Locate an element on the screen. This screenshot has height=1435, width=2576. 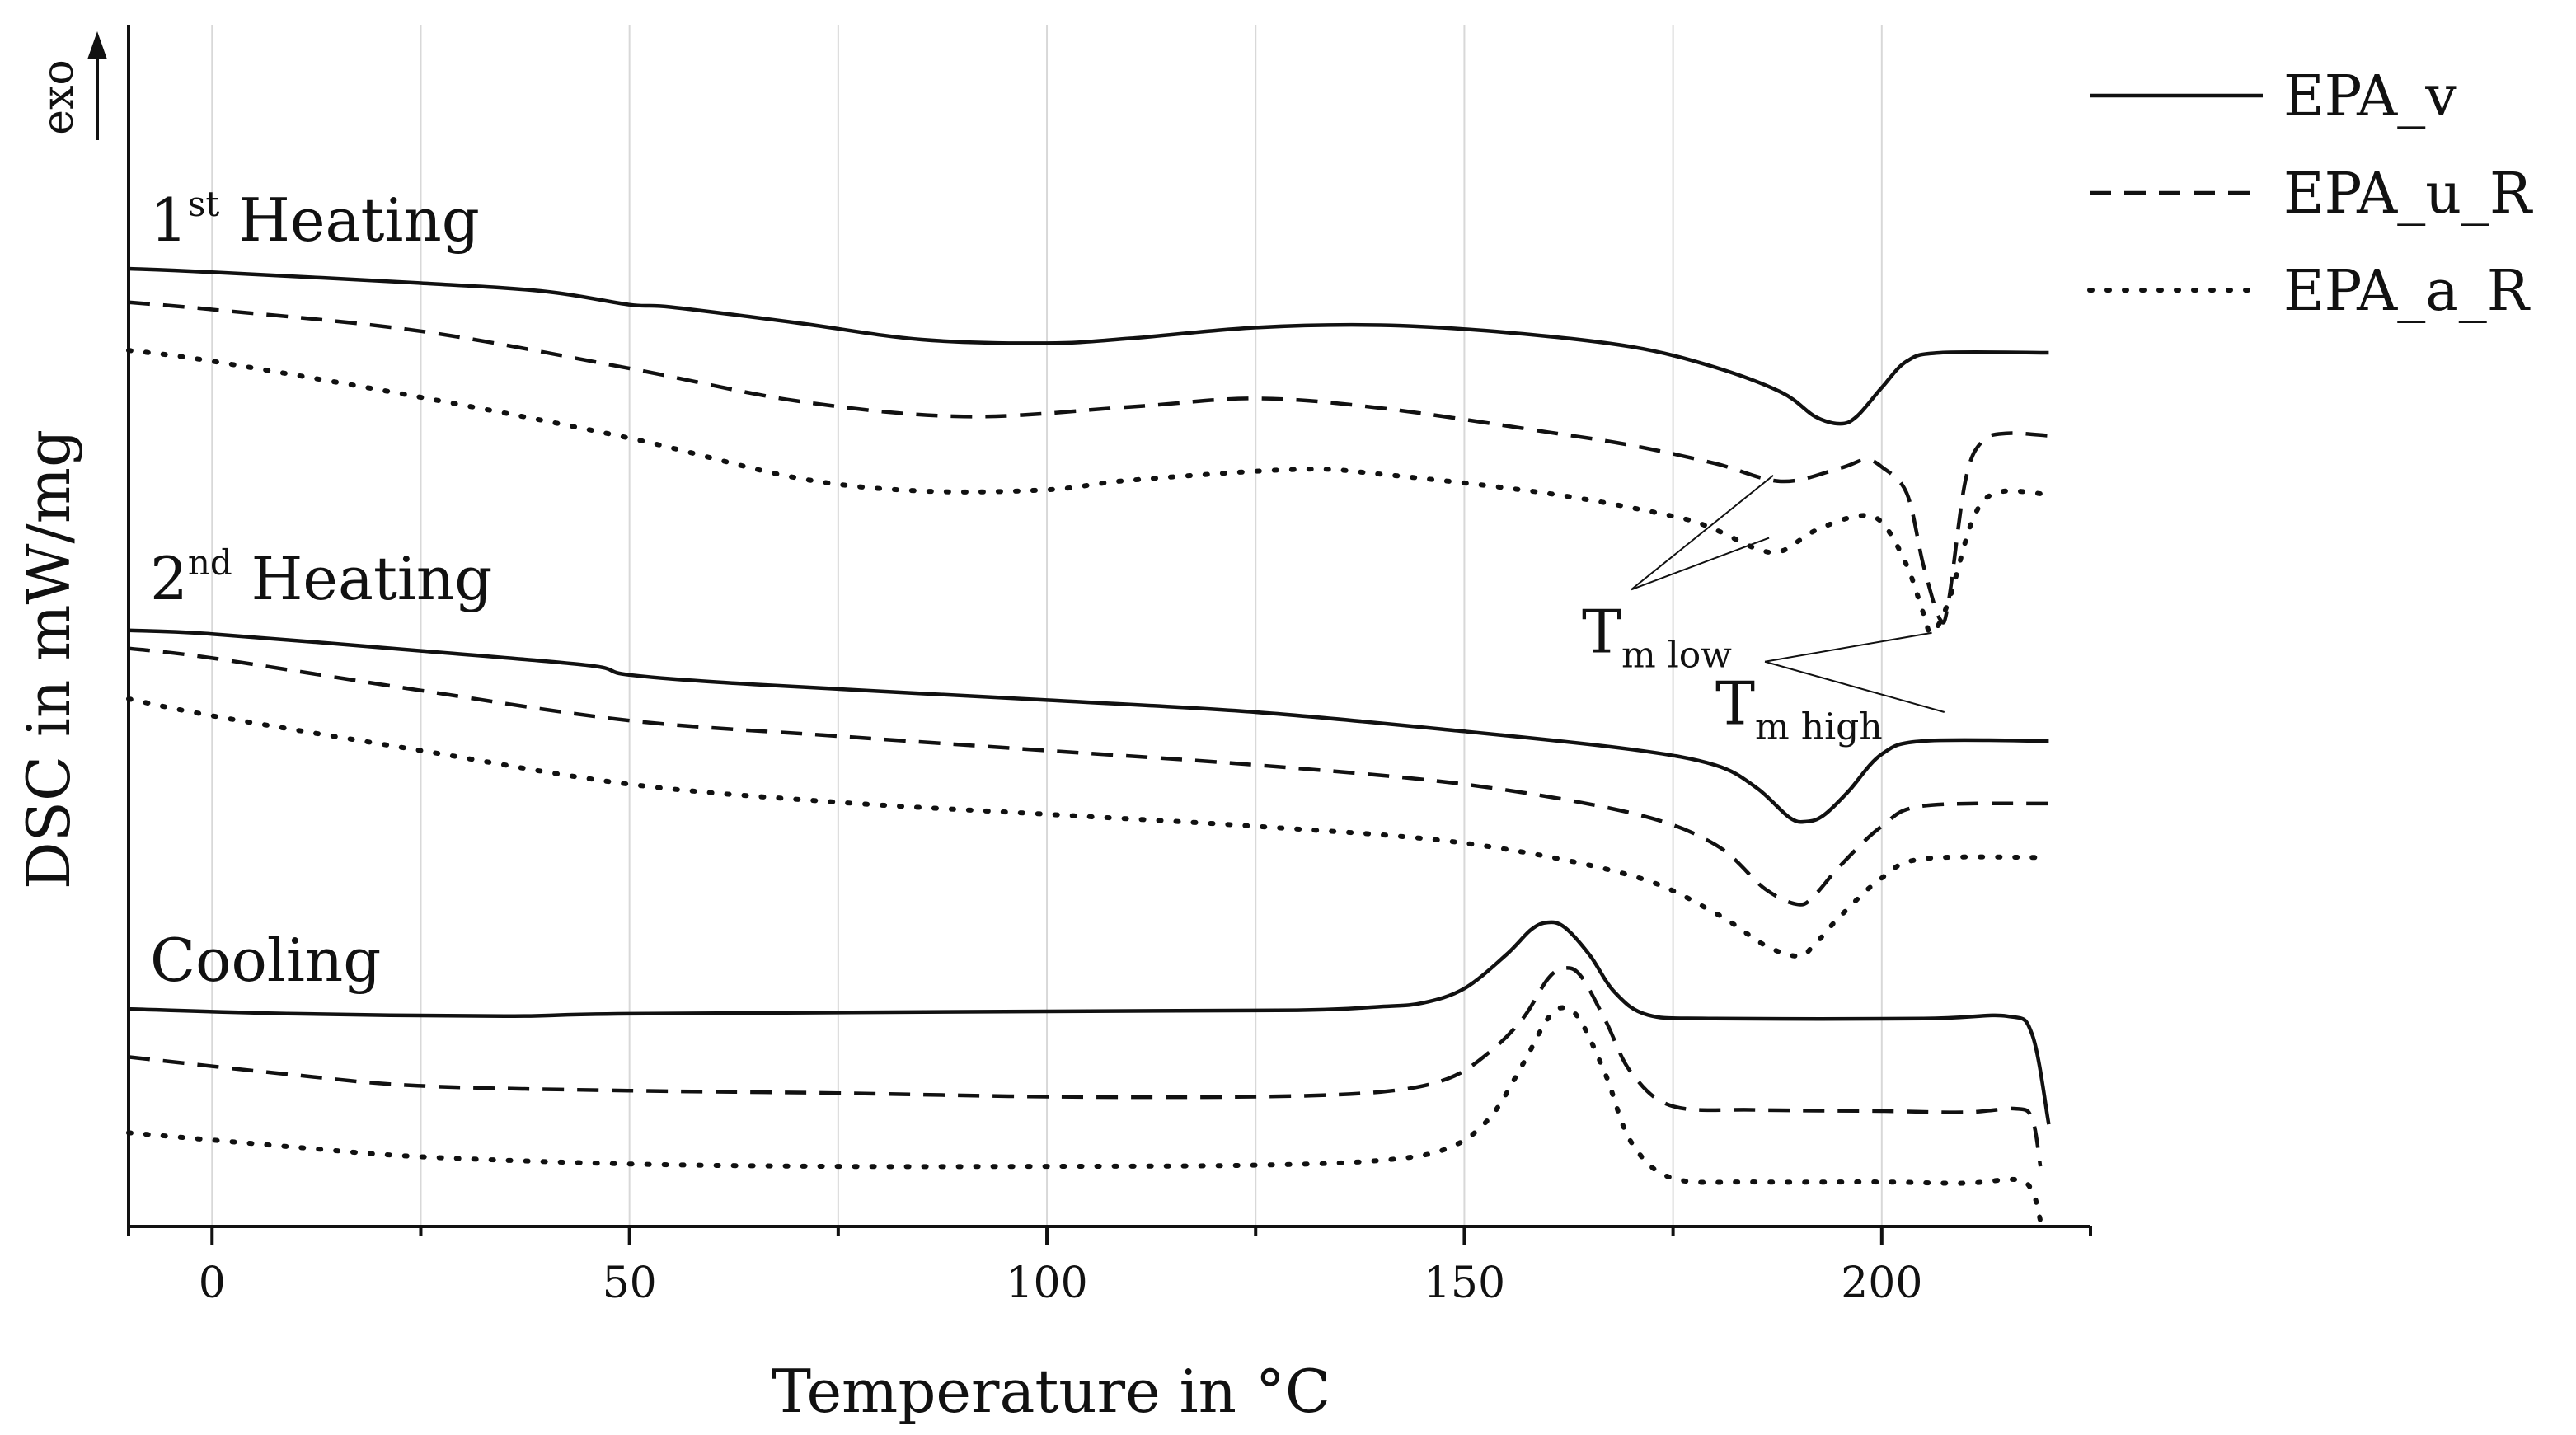
legend-label-3: EPA_a_R is located at coordinates (2407, 291).